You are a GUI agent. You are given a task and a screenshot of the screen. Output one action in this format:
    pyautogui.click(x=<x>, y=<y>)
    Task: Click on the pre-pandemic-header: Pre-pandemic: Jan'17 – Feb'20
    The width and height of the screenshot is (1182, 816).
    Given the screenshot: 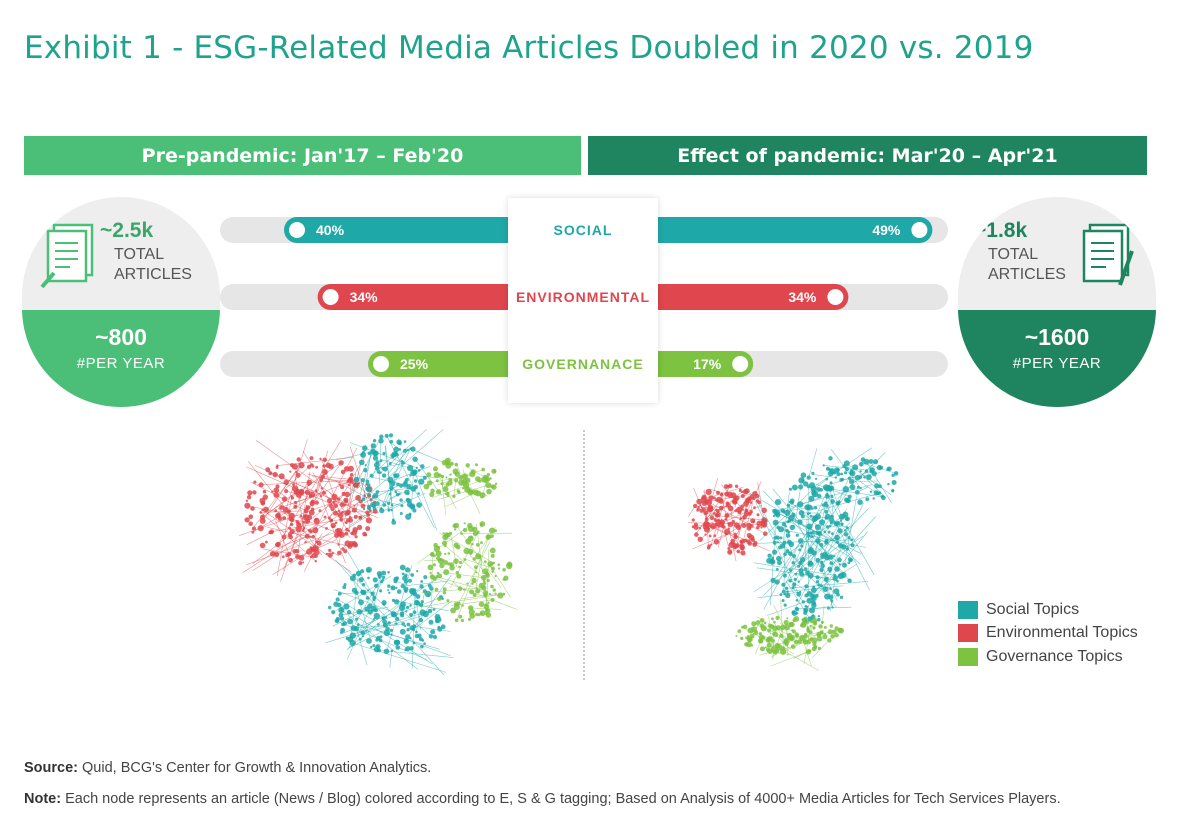 What is the action you would take?
    pyautogui.click(x=302, y=155)
    